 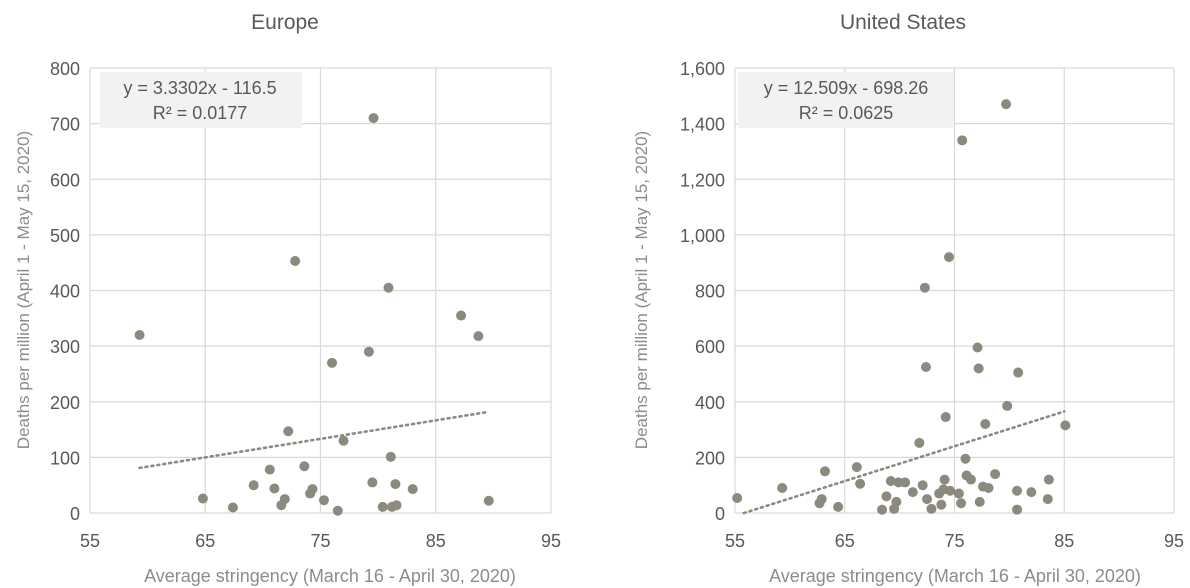 What do you see at coordinates (65, 236) in the screenshot?
I see `y-tick-label: 500` at bounding box center [65, 236].